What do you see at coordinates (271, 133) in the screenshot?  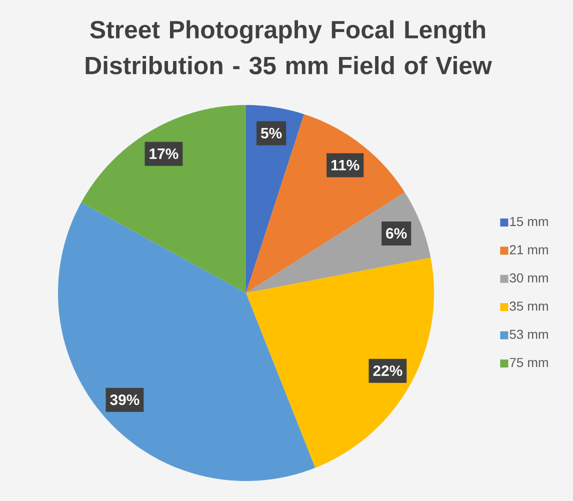 I see `data-label: 5%` at bounding box center [271, 133].